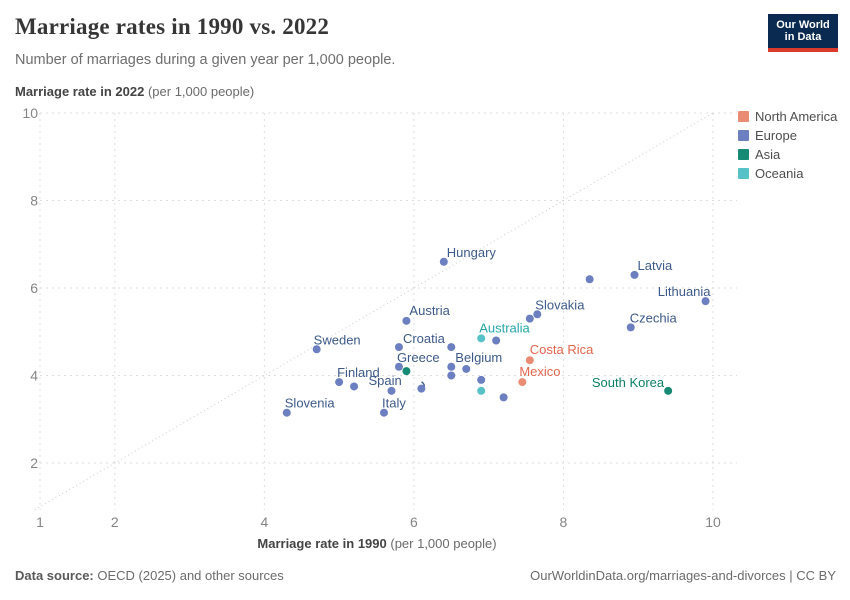  Describe the element at coordinates (654, 317) in the screenshot. I see `point-label: Czechia` at that location.